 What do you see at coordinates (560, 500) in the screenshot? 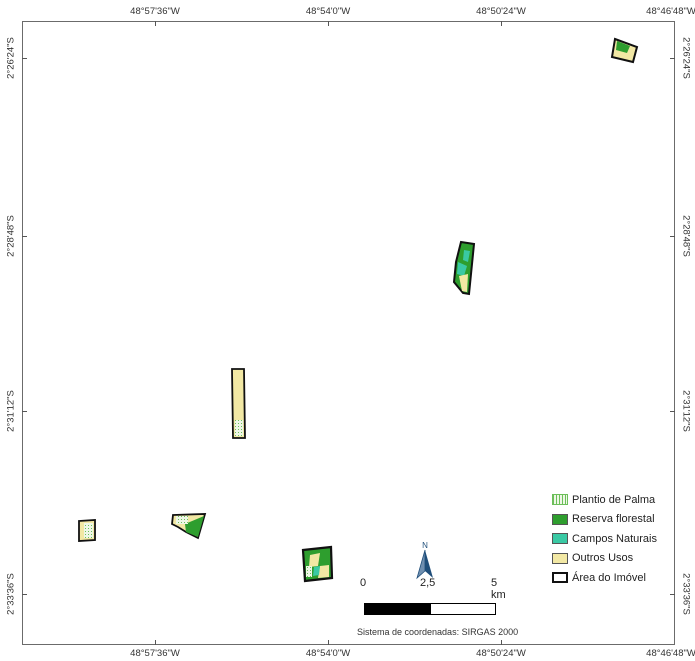
I see `palma-swatch` at bounding box center [560, 500].